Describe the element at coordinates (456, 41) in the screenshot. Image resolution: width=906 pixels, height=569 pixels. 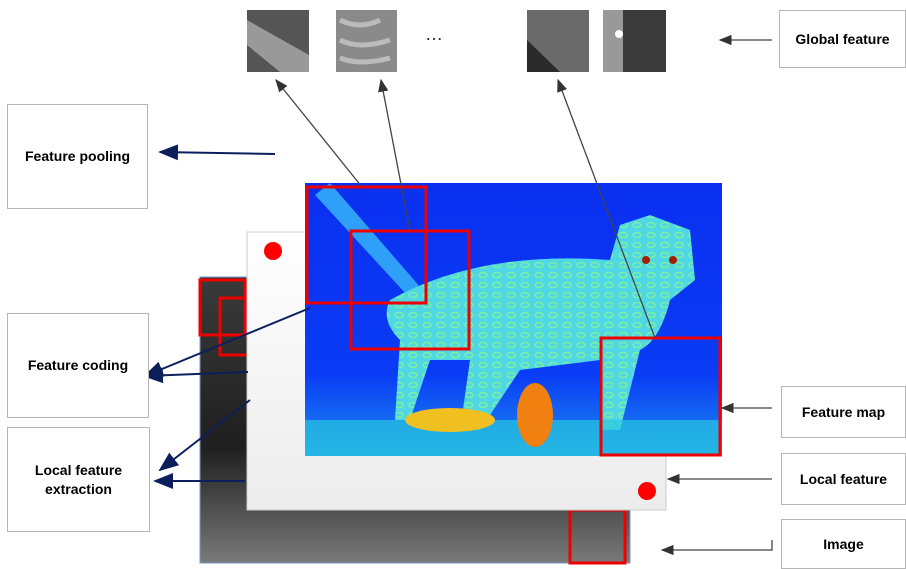
I see `global-thumbnails` at that location.